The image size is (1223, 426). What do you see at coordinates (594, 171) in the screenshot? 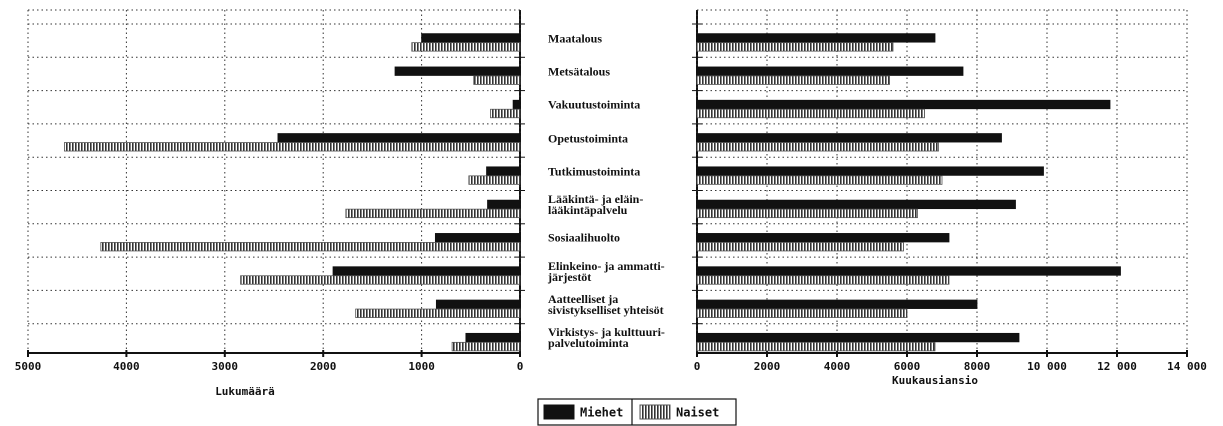
I see `category-label: Tutkimustoiminta` at bounding box center [594, 171].